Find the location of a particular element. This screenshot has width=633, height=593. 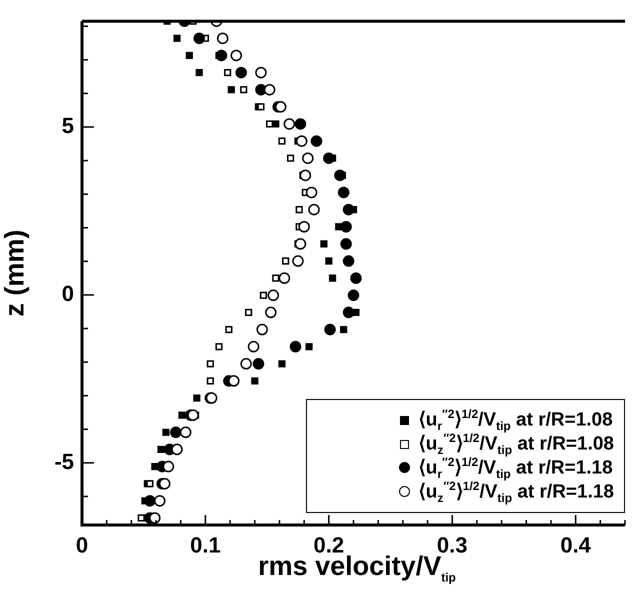

y-axis-title: z (mm) is located at coordinates (15, 273).